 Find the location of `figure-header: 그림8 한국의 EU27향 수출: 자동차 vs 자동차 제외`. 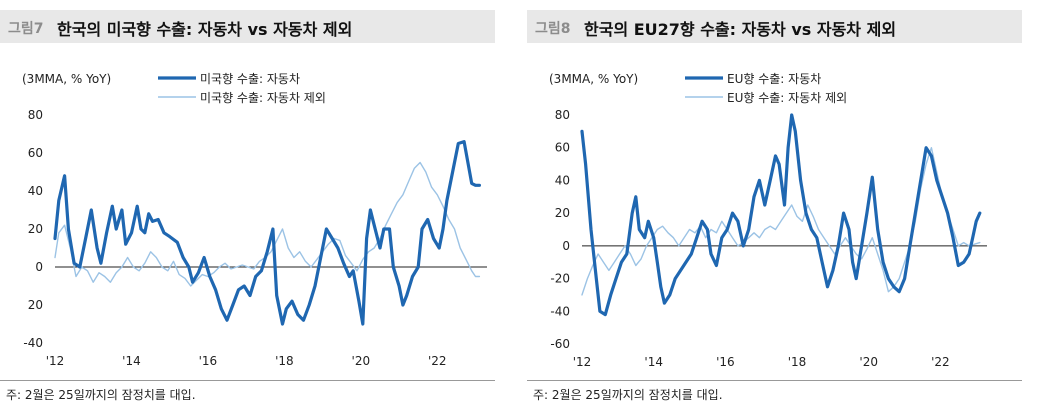

figure-header: 그림8 한국의 EU27향 수출: 자동차 vs 자동차 제외 is located at coordinates (774, 26).